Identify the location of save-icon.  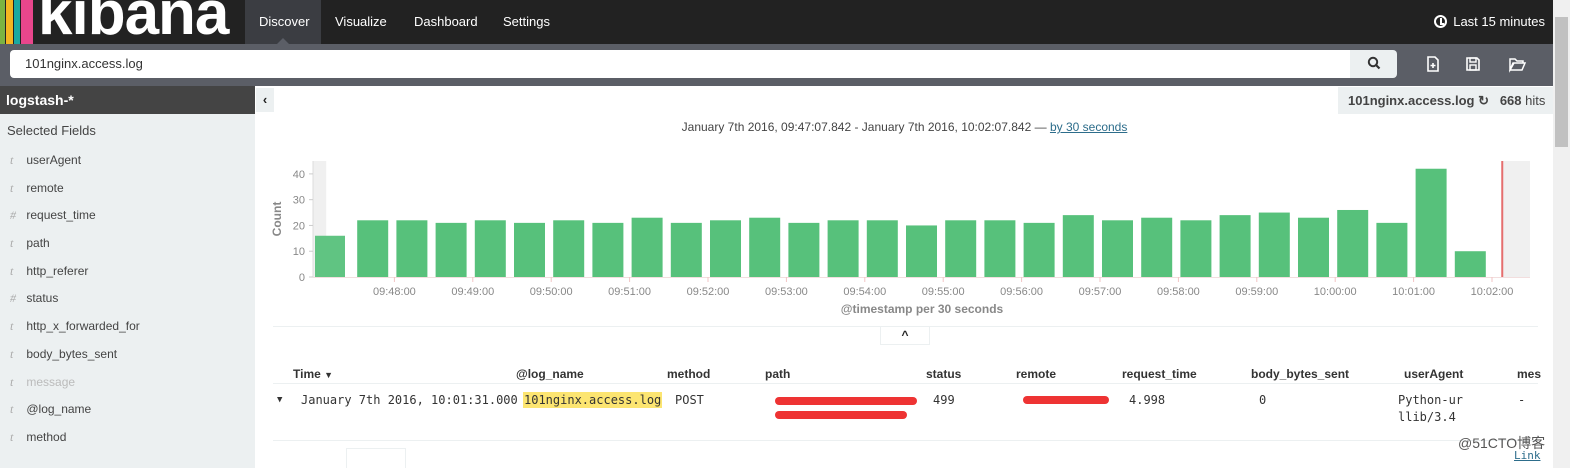
(1473, 64).